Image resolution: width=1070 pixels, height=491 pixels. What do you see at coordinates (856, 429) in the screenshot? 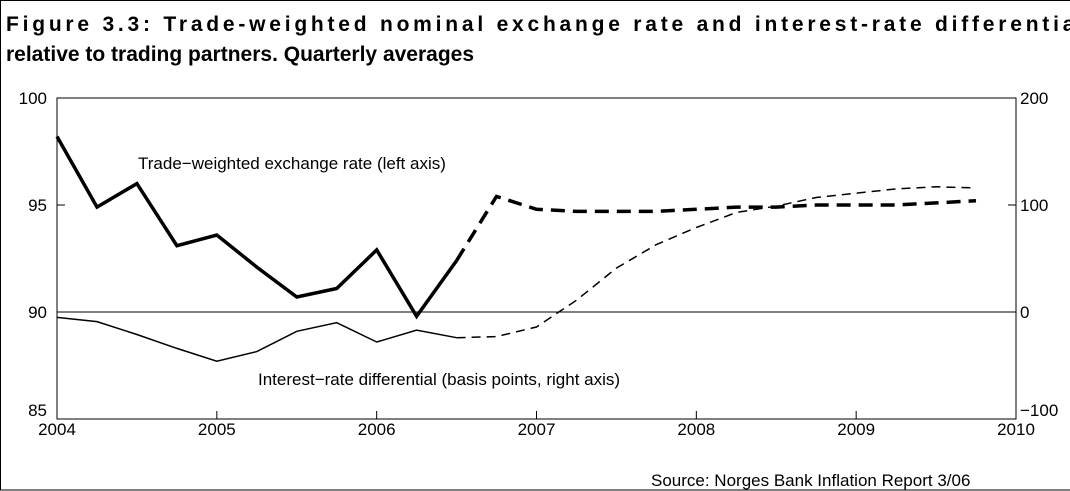
I see `x-tick-label: 2009` at bounding box center [856, 429].